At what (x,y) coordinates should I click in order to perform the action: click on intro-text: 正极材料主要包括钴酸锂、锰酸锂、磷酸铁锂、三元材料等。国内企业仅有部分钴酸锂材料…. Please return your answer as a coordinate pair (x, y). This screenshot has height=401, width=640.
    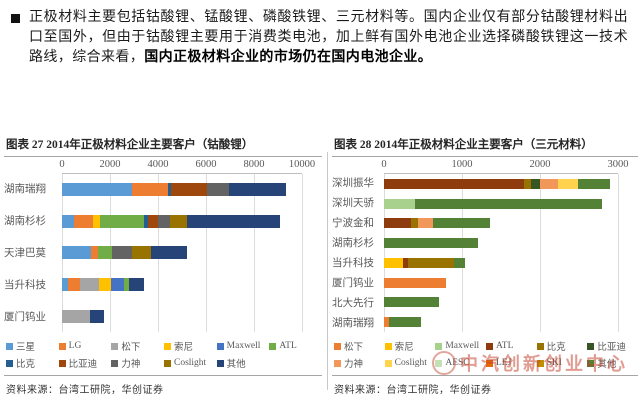
    Looking at the image, I should click on (328, 38).